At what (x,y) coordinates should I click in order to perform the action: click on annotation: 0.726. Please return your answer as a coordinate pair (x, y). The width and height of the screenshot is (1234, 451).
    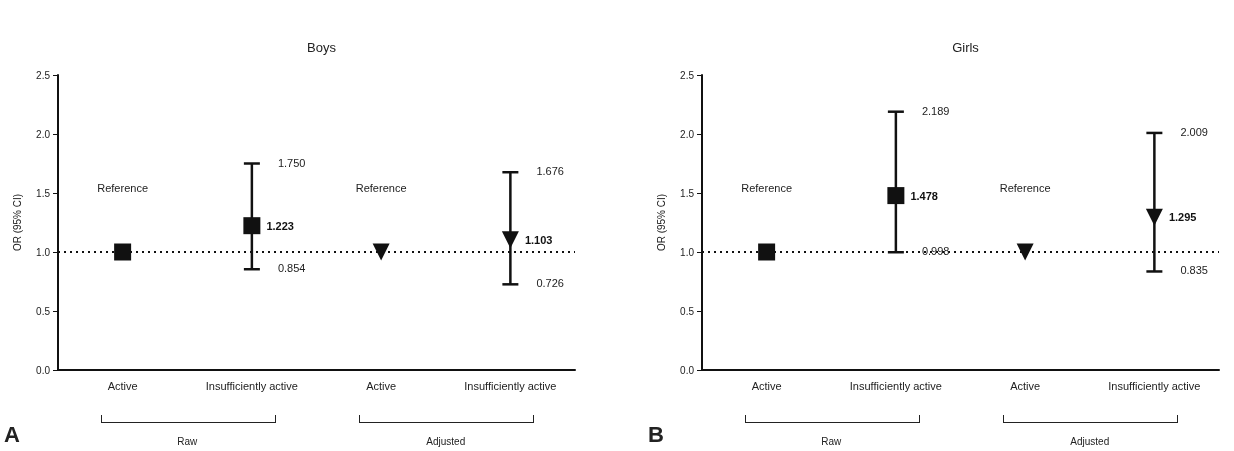
    Looking at the image, I should click on (550, 283).